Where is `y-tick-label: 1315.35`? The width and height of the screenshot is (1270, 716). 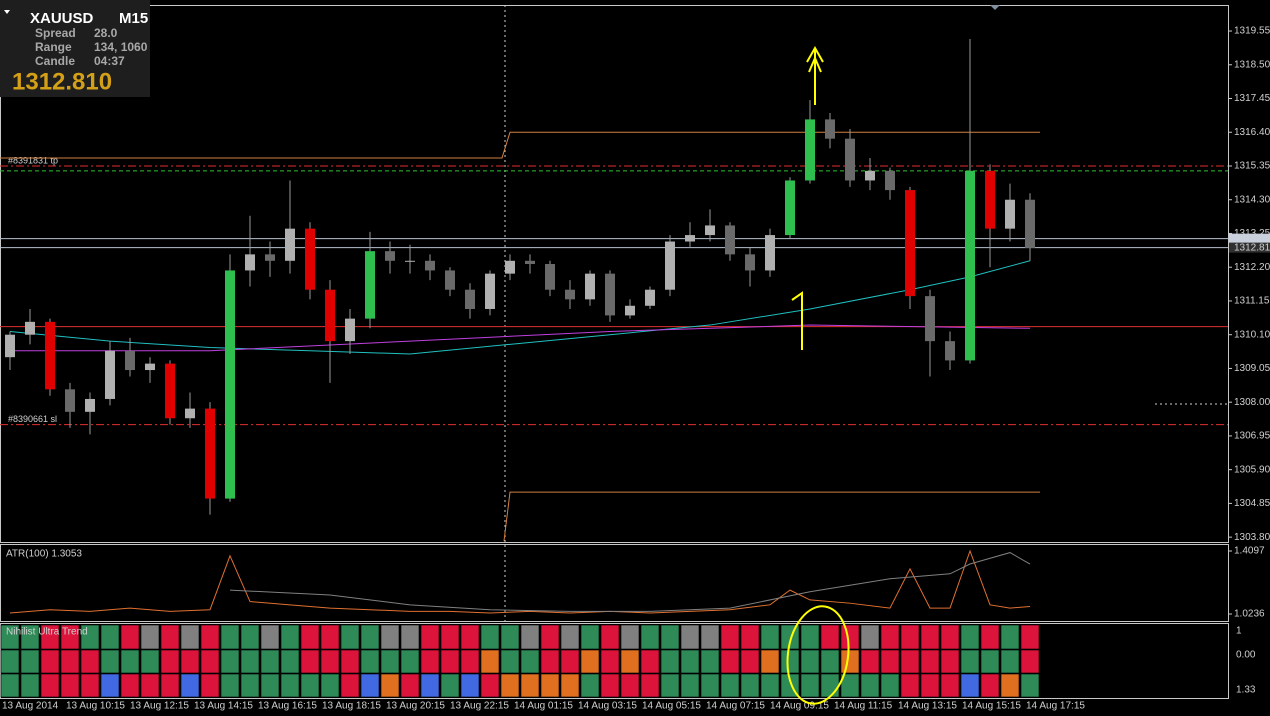 y-tick-label: 1315.35 is located at coordinates (1252, 166).